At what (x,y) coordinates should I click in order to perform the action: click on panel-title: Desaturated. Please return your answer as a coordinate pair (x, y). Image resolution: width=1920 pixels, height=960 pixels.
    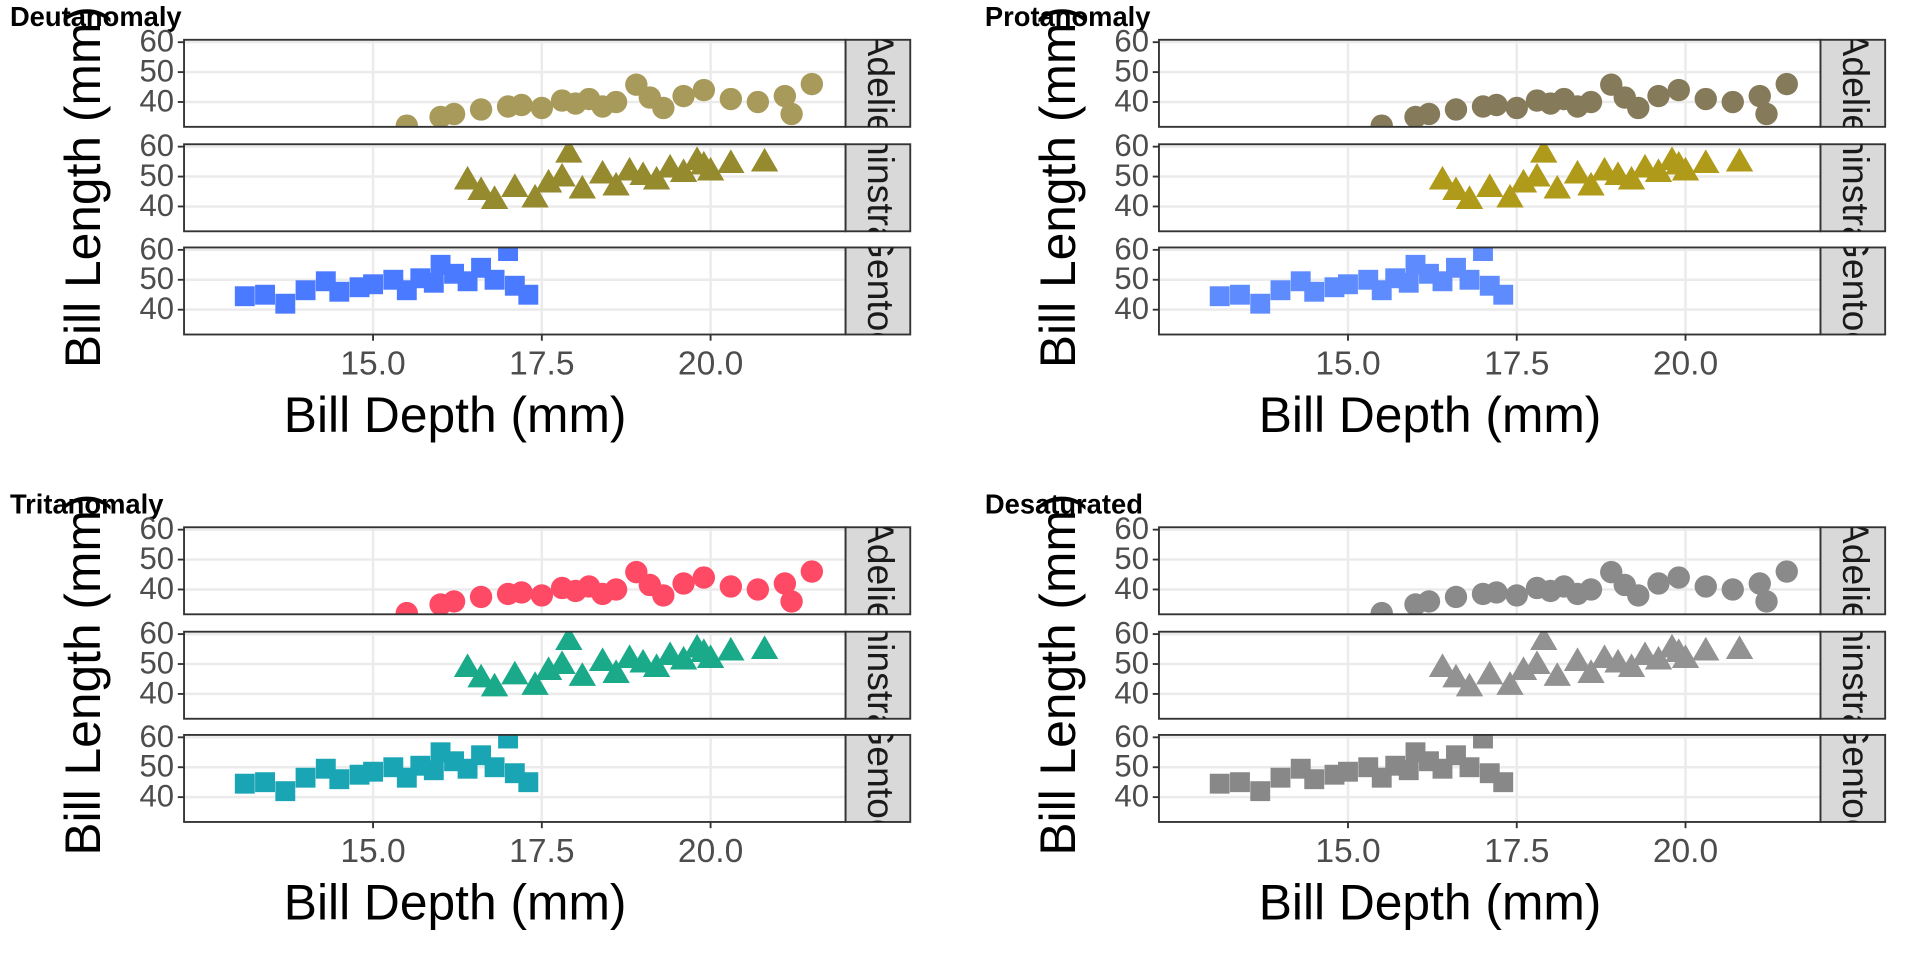
    Looking at the image, I should click on (1064, 503).